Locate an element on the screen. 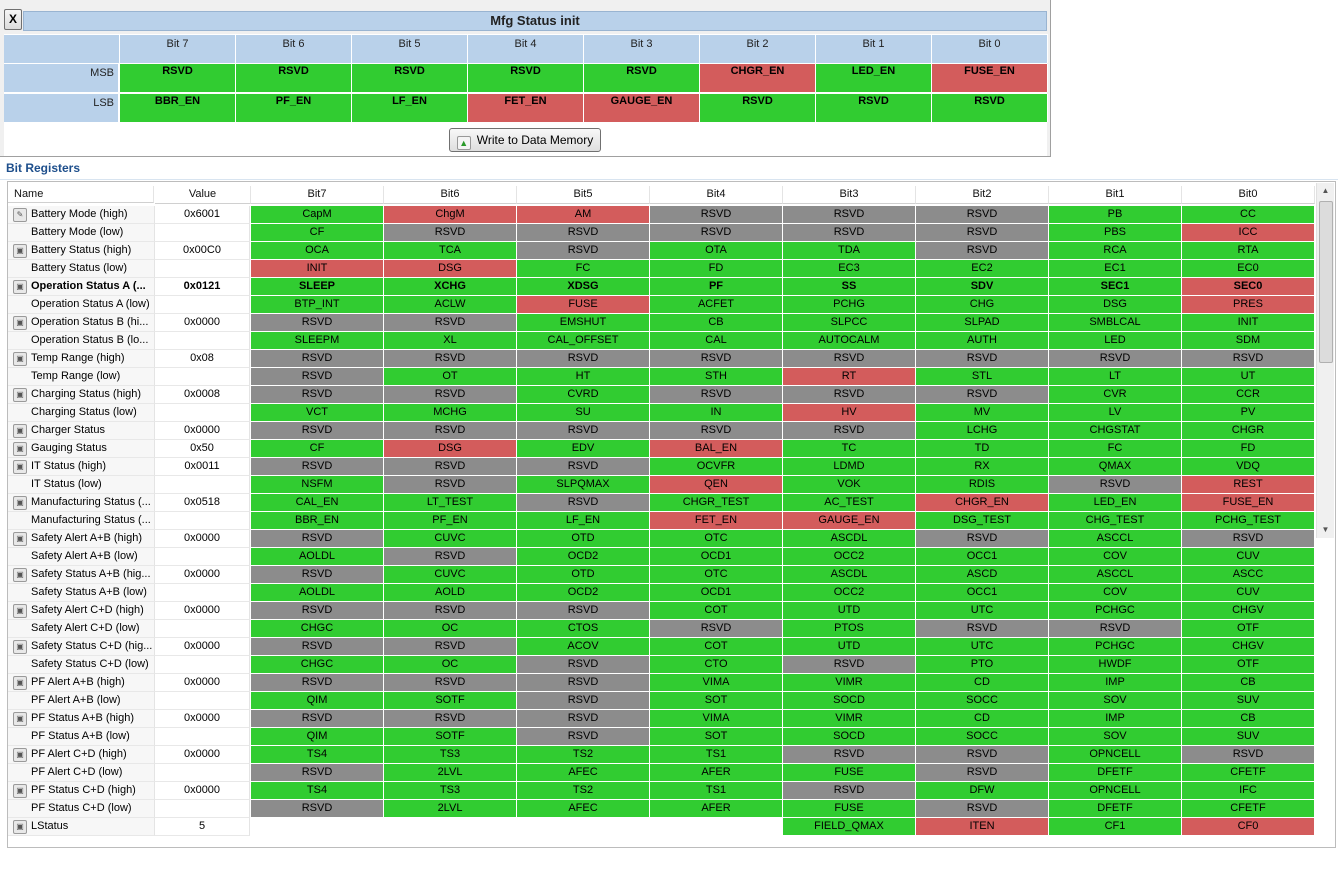 The height and width of the screenshot is (894, 1343). bit-cell: SEC0 is located at coordinates (1248, 287).